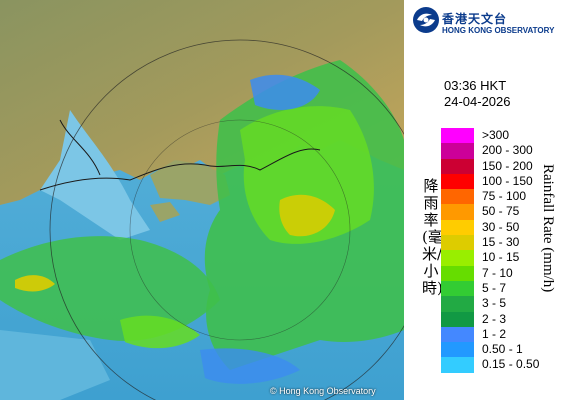  I want to click on lantau-island, so click(165, 212).